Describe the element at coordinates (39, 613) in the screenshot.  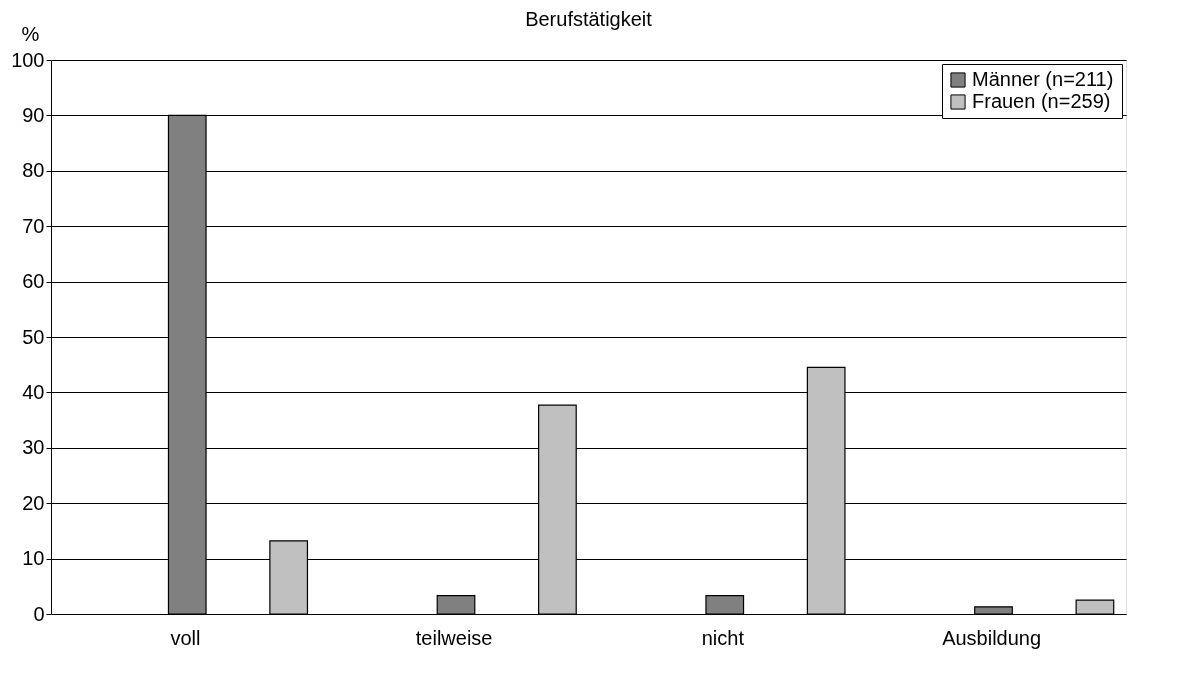
I see `y-tick-label: 0` at that location.